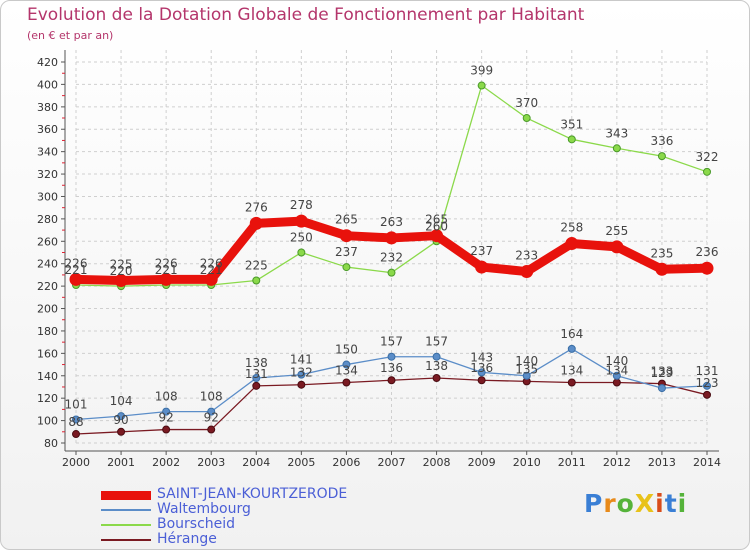  Describe the element at coordinates (70, 35) in the screenshot. I see `chart-subtitle: (en € et par an)` at that location.